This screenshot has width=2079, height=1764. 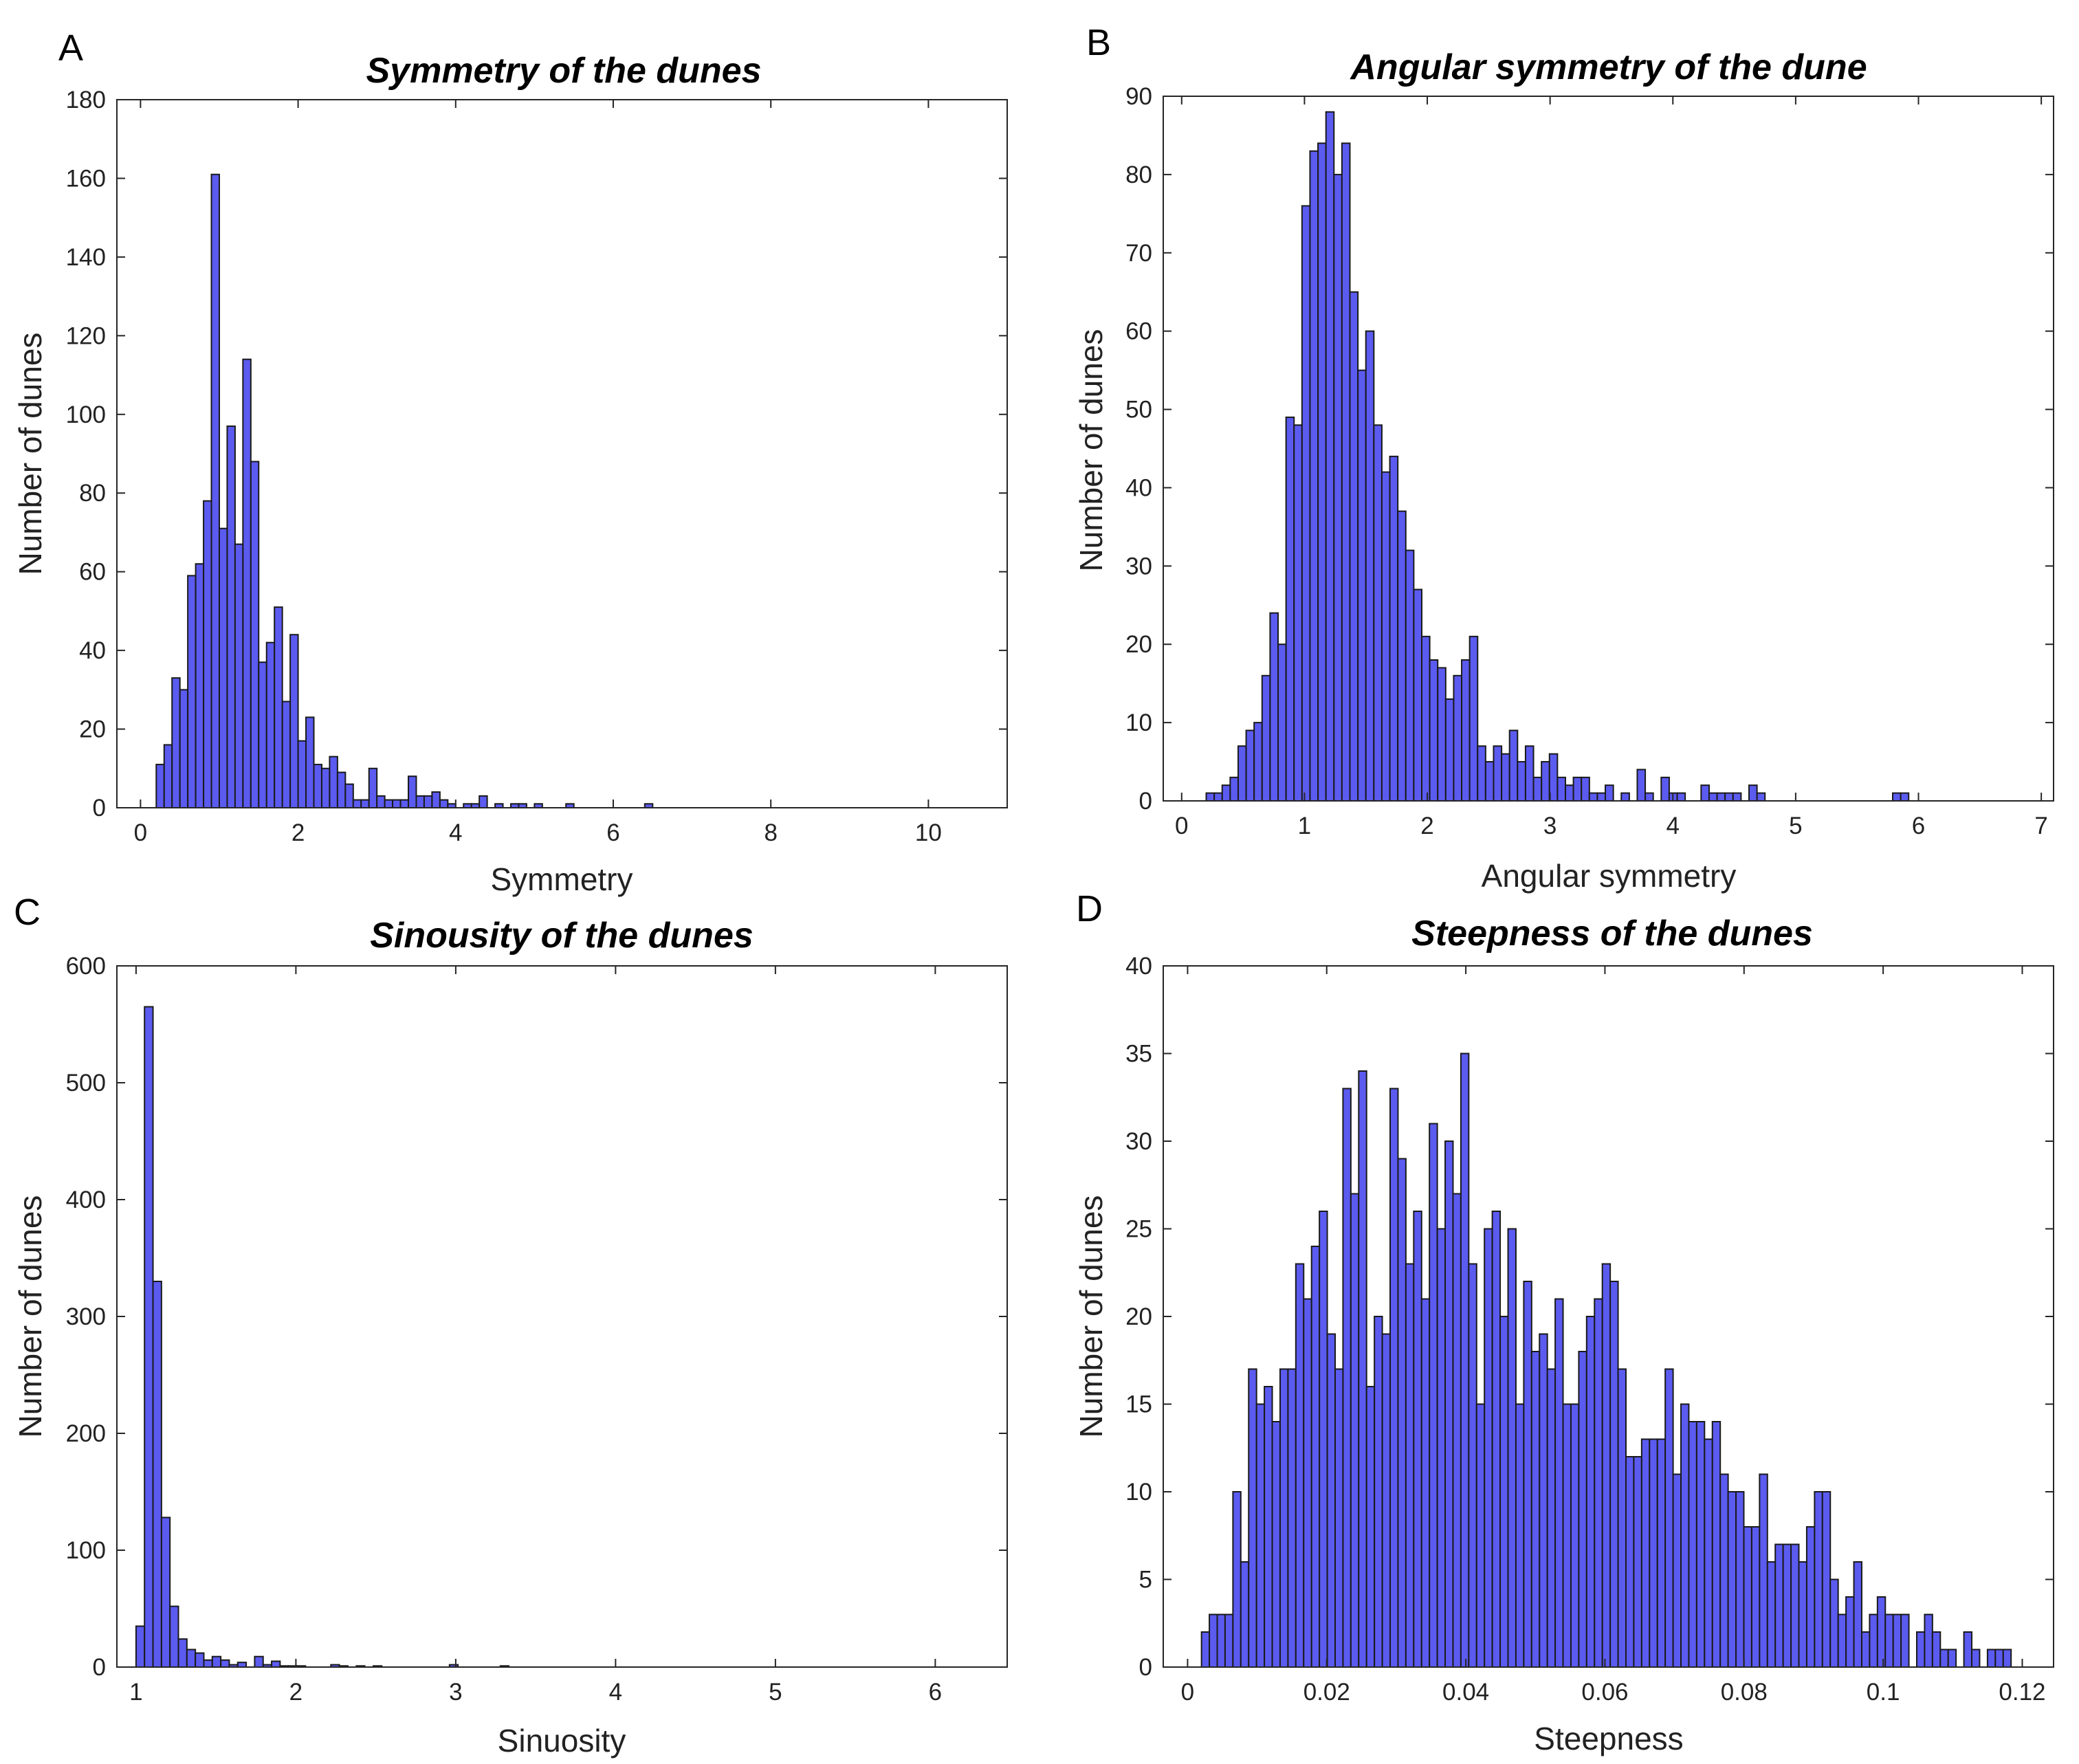 What do you see at coordinates (1549, 826) in the screenshot?
I see `x-tick-label: 3` at bounding box center [1549, 826].